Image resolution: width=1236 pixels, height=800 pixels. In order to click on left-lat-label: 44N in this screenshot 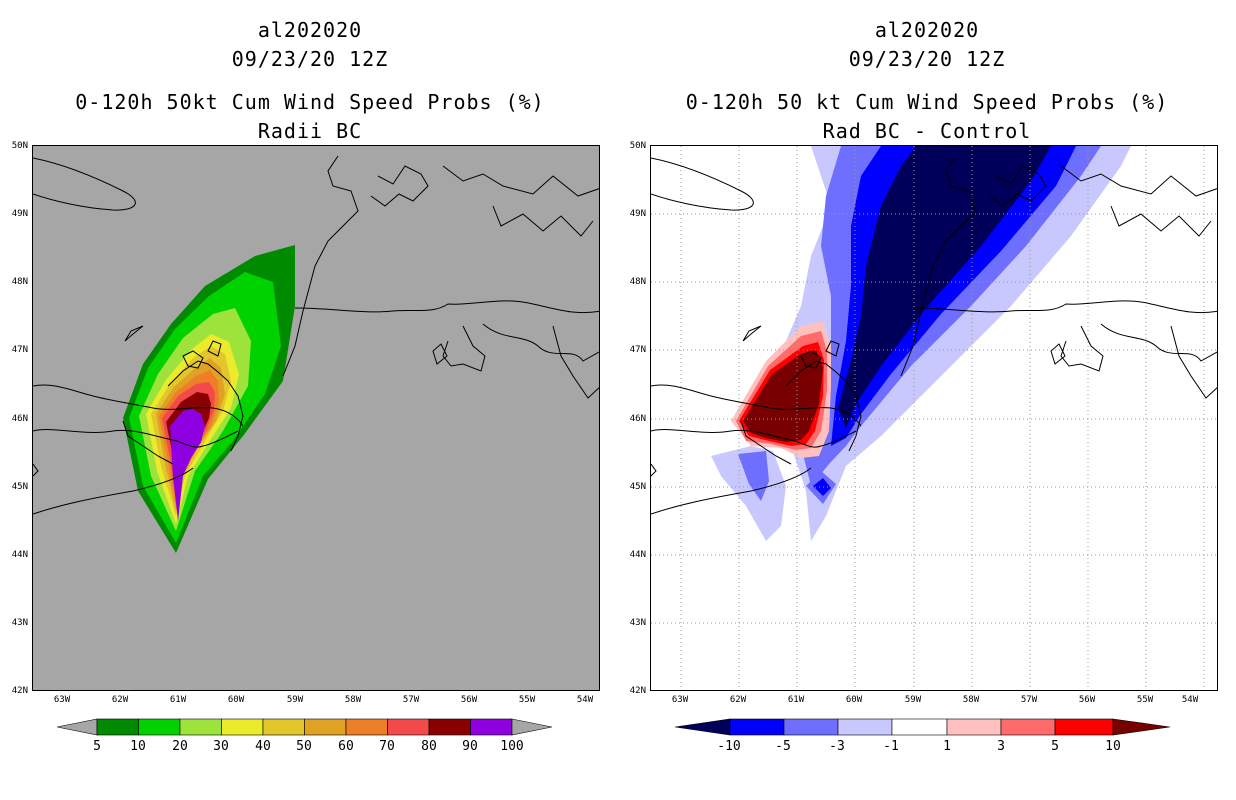, I will do `click(19, 555)`.